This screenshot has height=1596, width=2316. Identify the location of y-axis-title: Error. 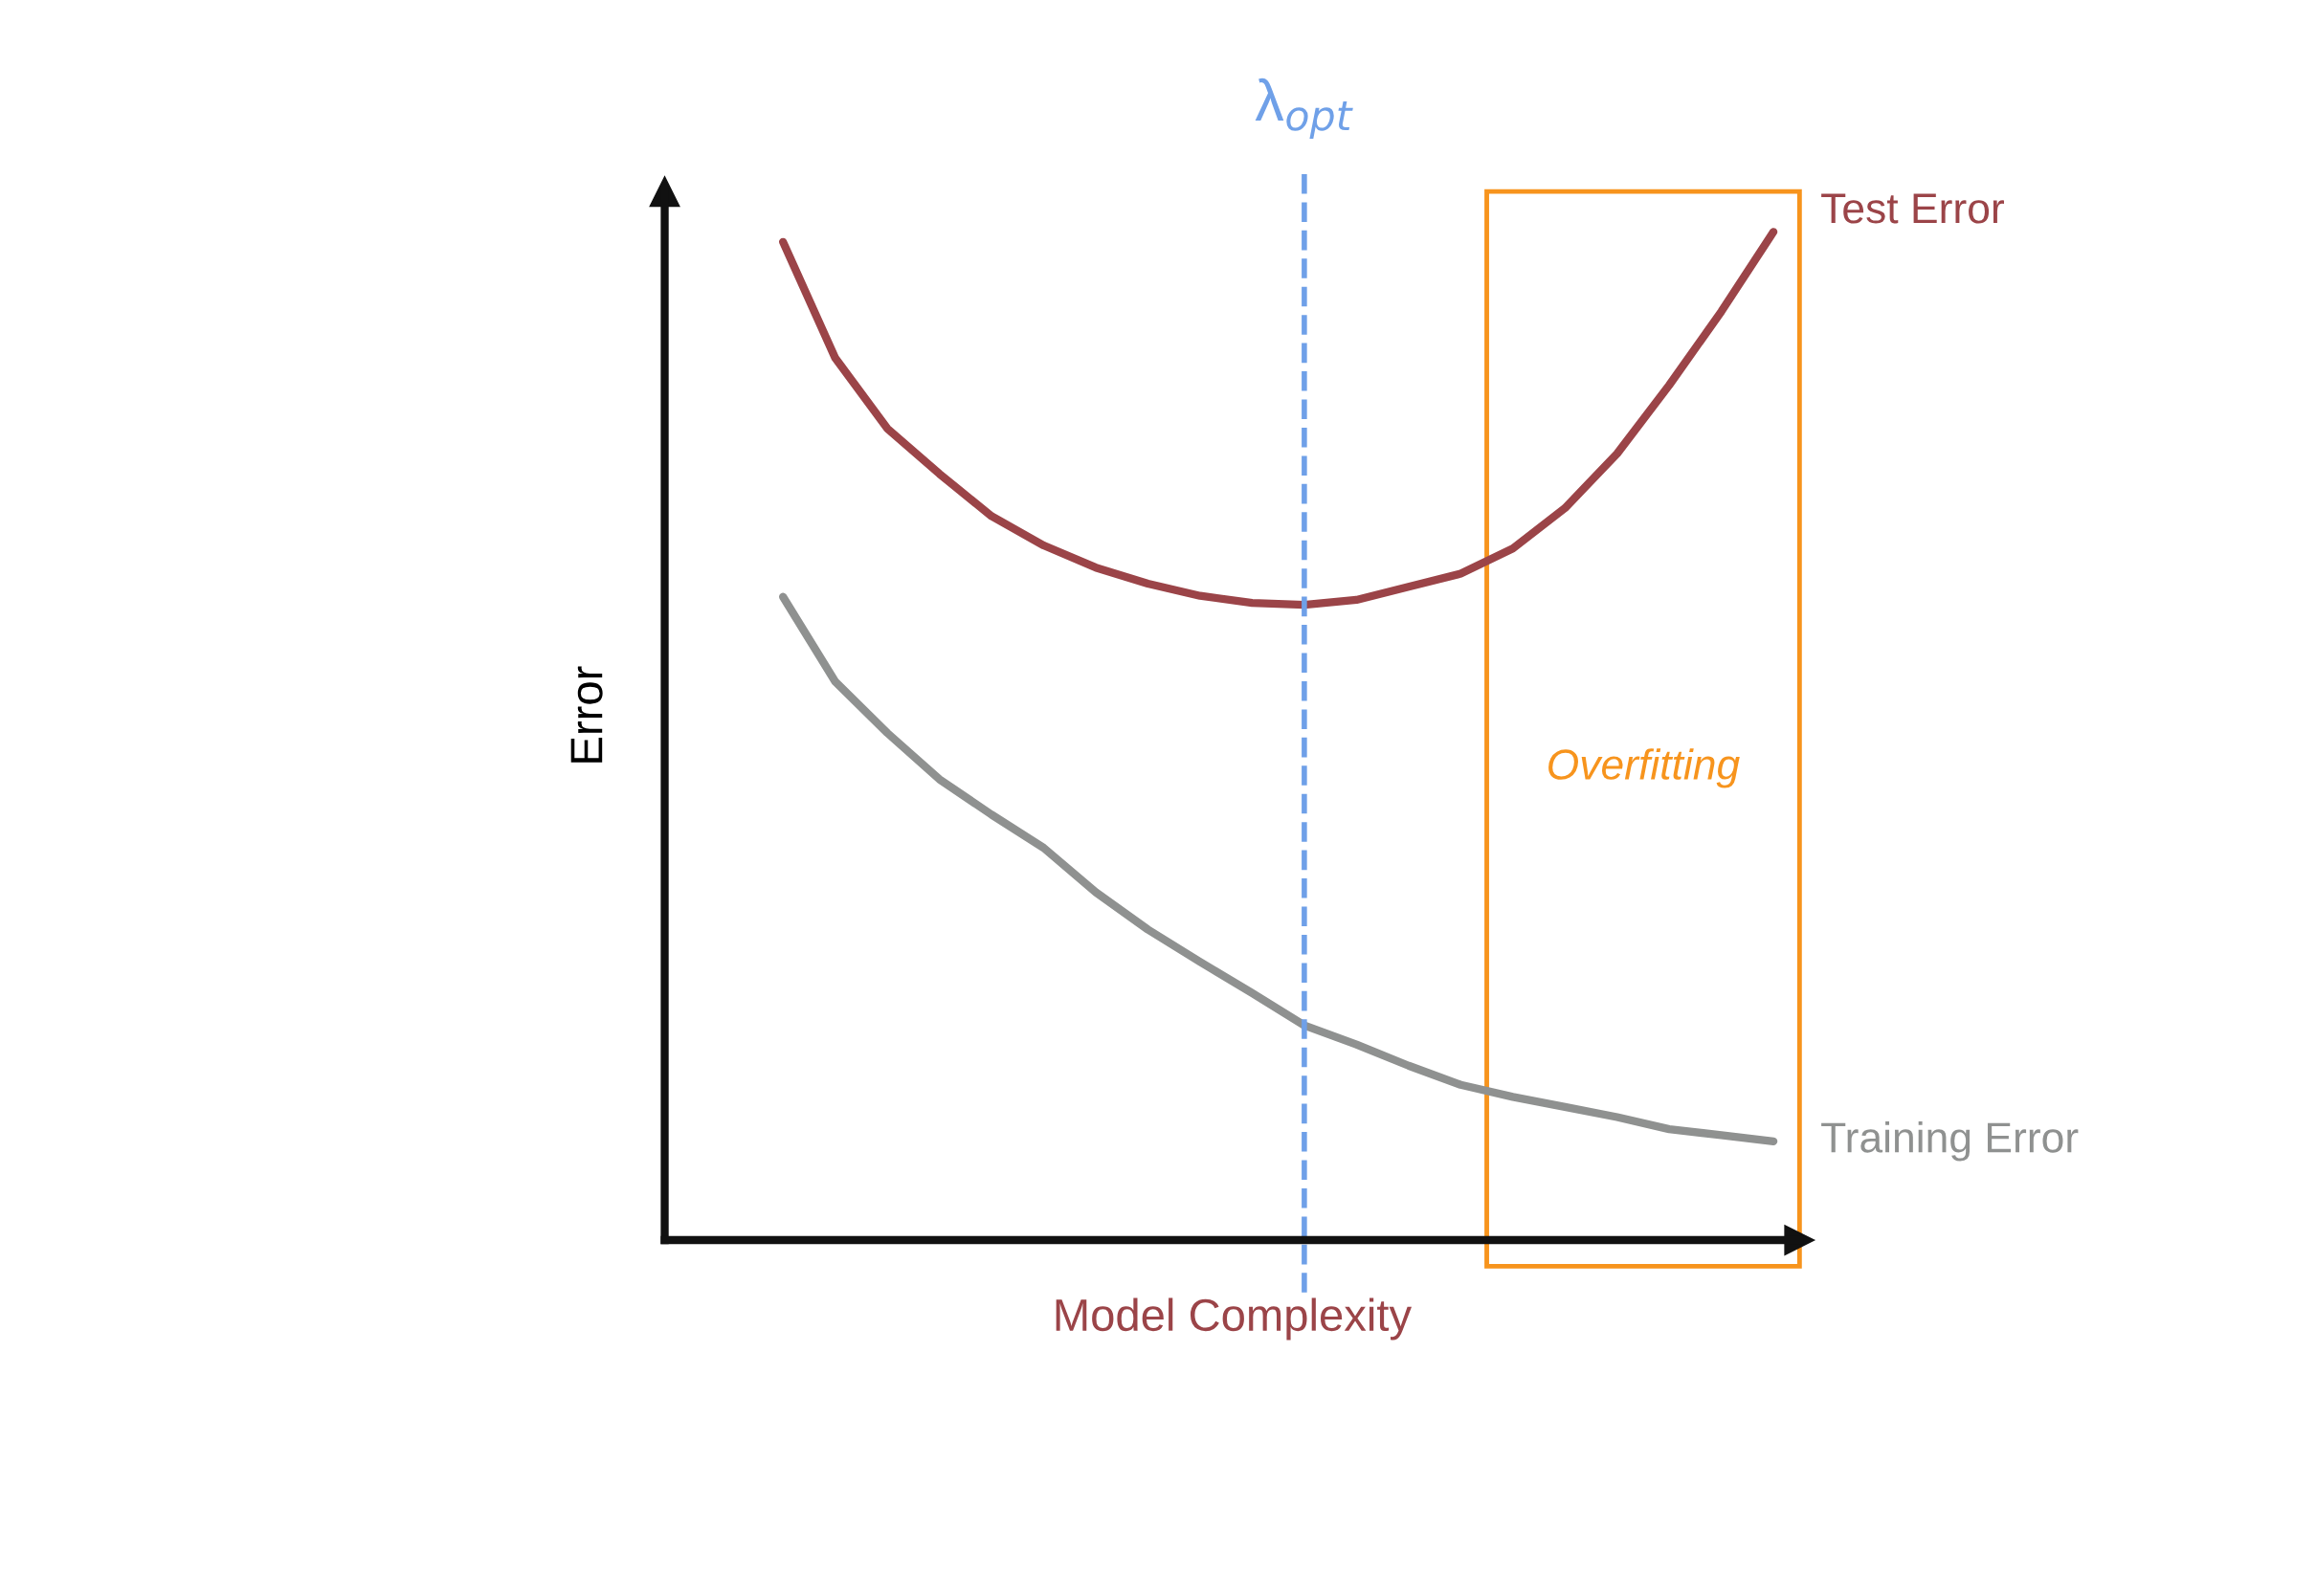
(586, 715).